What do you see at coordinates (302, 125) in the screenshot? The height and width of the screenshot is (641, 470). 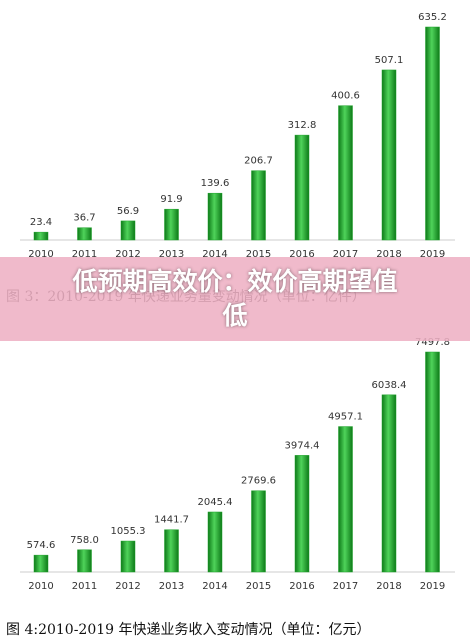 I see `value-label: 312.8` at bounding box center [302, 125].